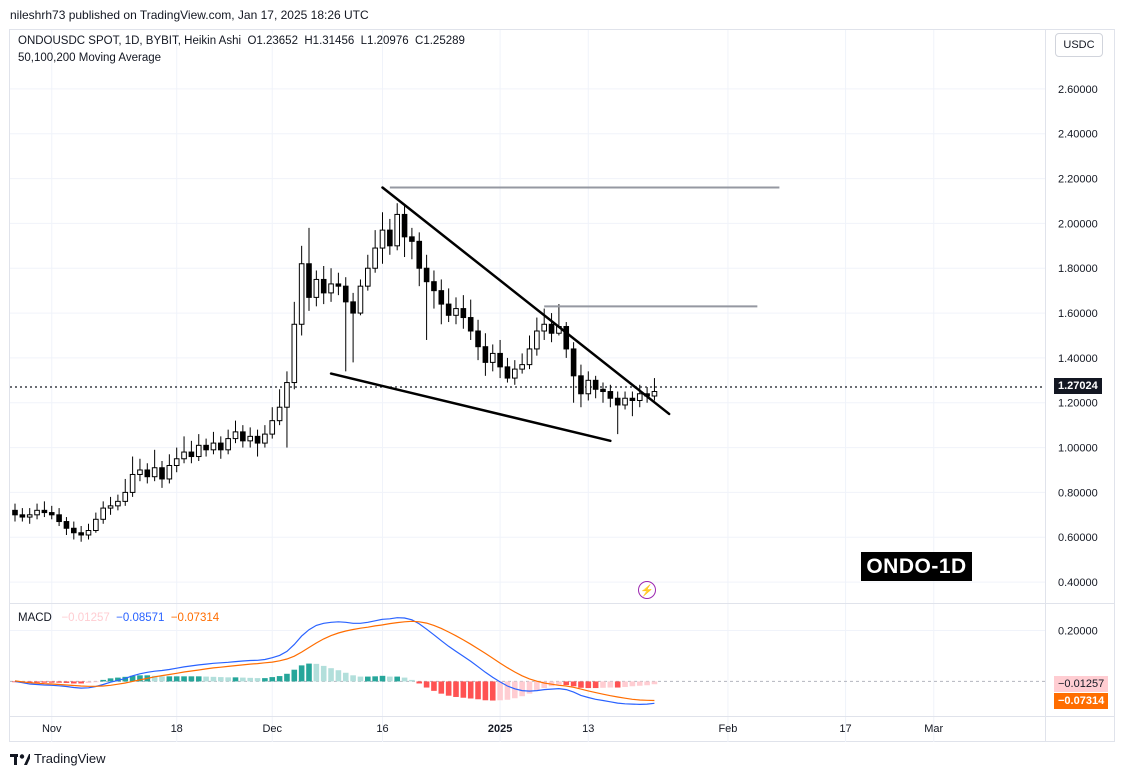 This screenshot has height=777, width=1127. I want to click on macd-line, so click(334, 661).